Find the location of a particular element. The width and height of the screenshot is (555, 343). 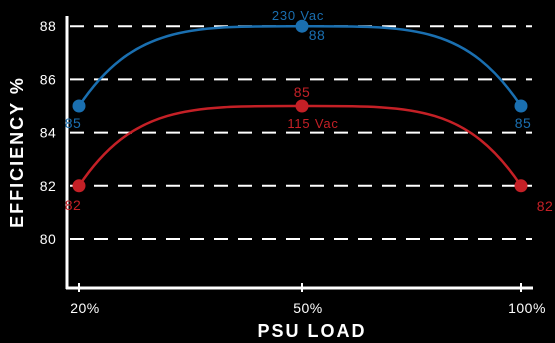

y-tick-label-88: 88 is located at coordinates (48, 26).